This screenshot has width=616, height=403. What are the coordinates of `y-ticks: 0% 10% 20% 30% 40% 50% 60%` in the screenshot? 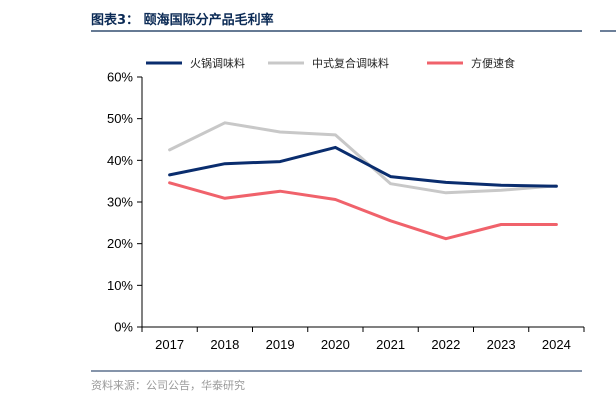 It's located at (124, 202).